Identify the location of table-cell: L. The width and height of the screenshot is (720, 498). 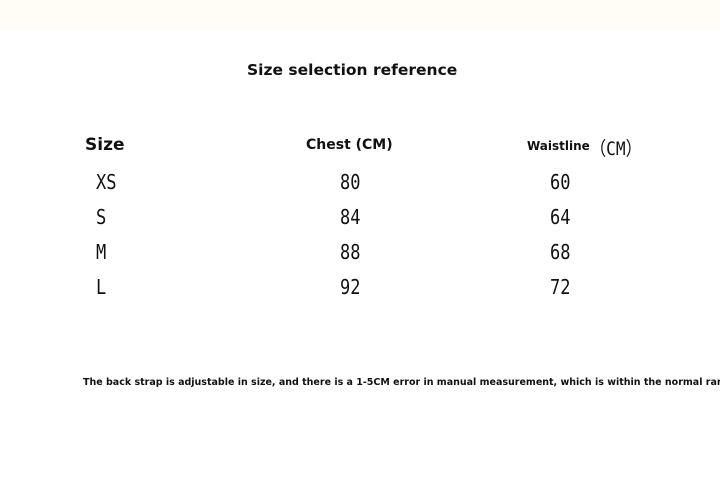
(101, 287).